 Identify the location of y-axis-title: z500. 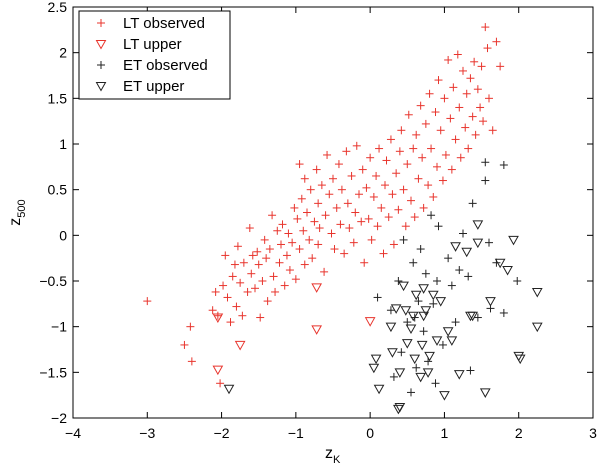
(17, 212).